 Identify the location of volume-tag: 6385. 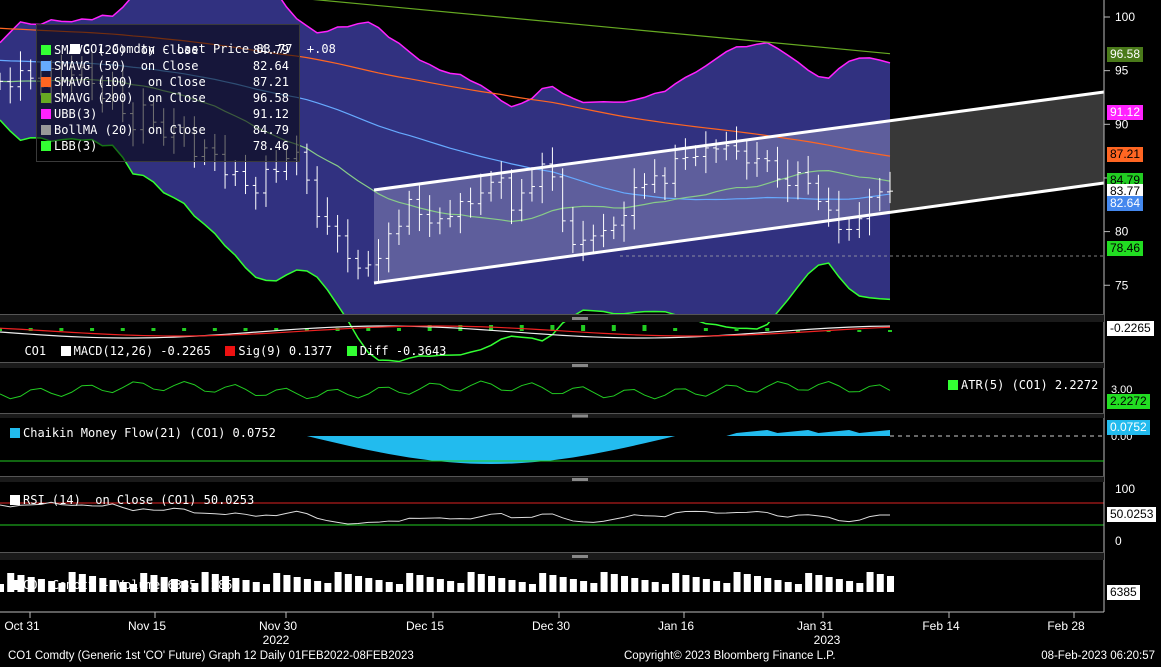
(1123, 592).